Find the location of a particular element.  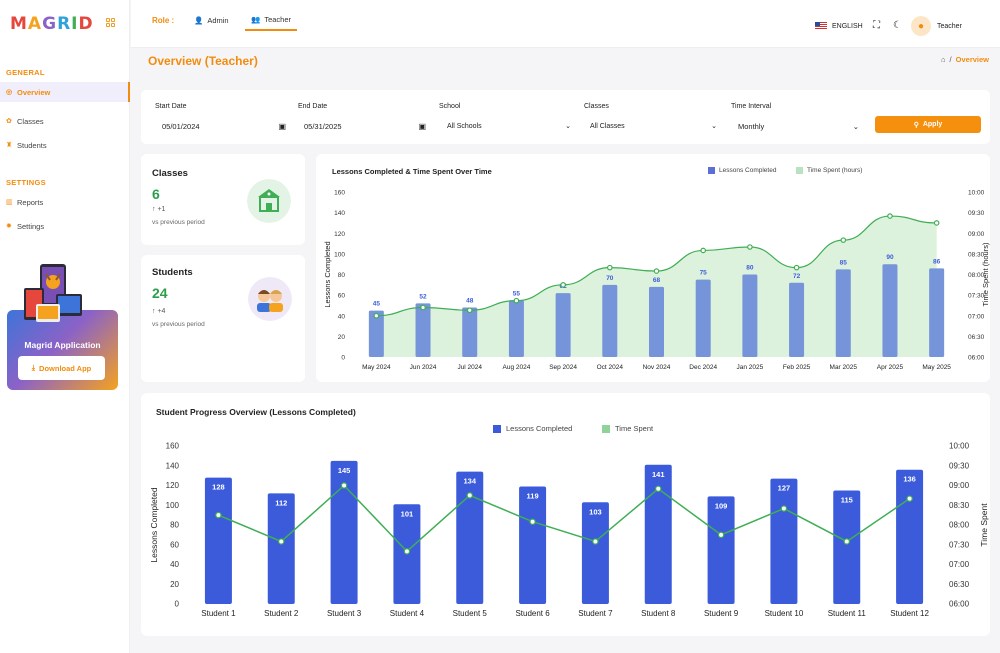

stat-delta: ↑ +4 is located at coordinates (158, 311).